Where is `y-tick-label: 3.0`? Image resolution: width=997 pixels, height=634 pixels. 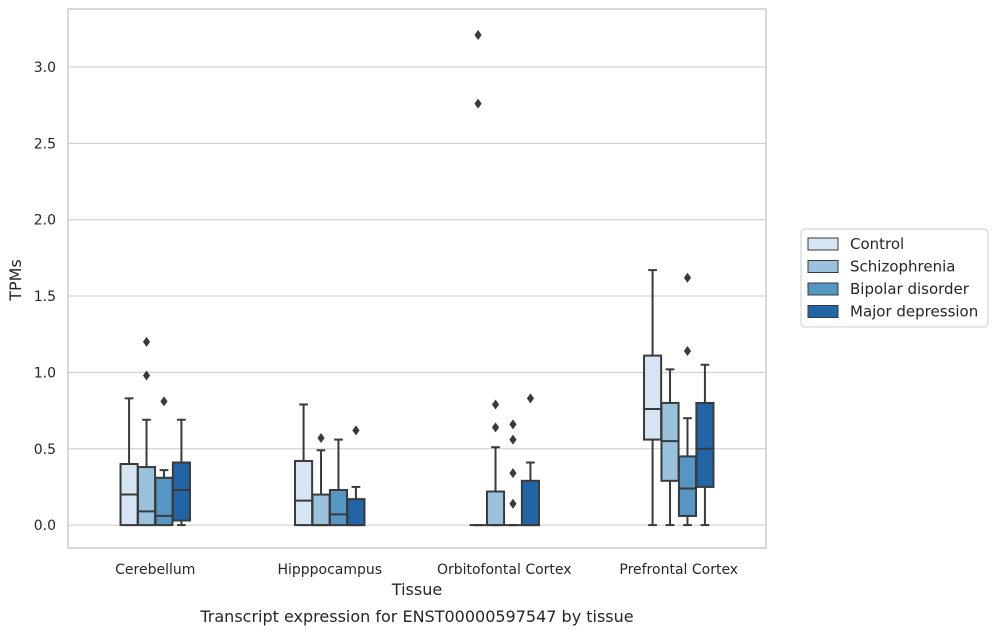 y-tick-label: 3.0 is located at coordinates (45, 68).